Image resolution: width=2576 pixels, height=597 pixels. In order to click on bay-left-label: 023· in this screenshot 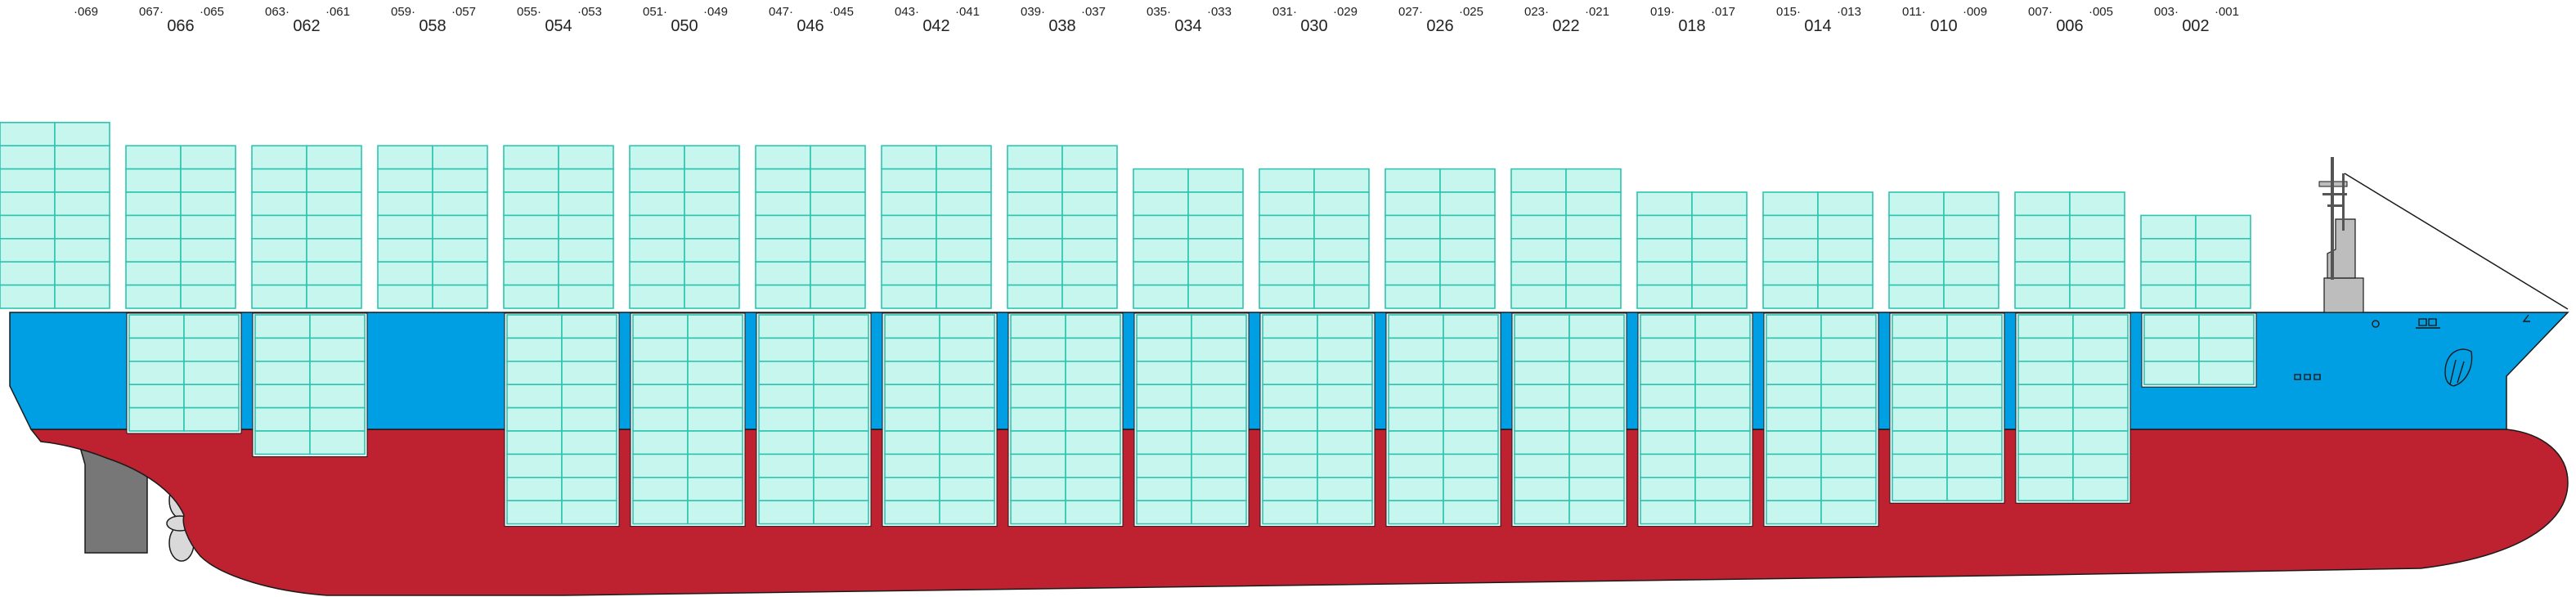, I will do `click(1537, 12)`.